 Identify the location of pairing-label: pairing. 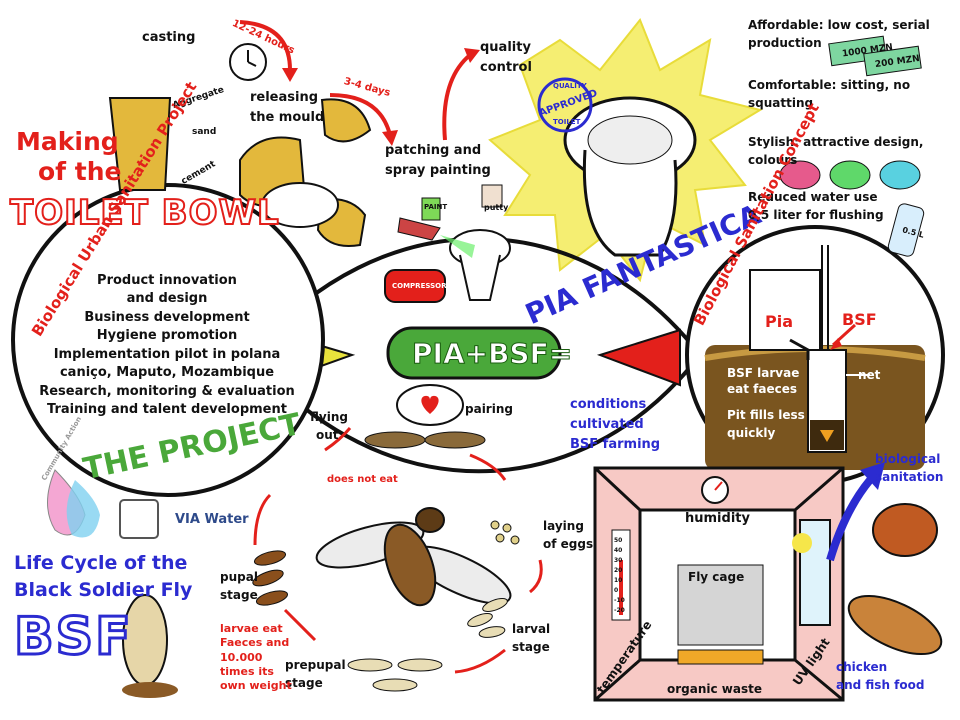
(489, 409).